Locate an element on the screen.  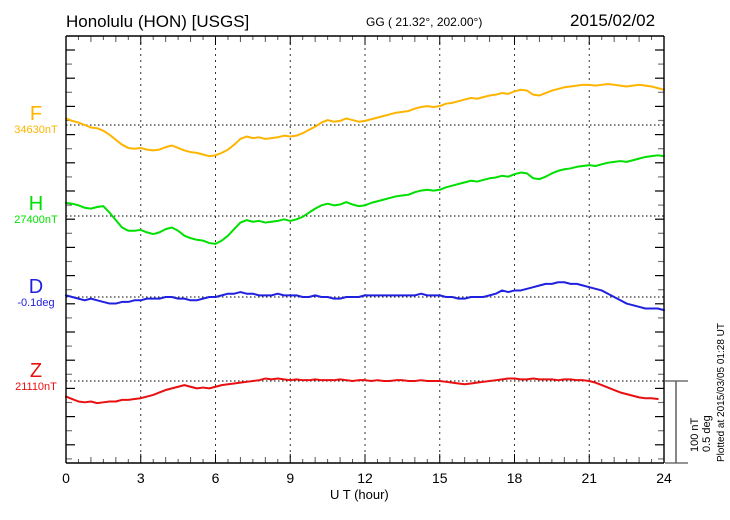
geographic-coordinates: GG ( 21.32°, 202.00°) is located at coordinates (424, 22).